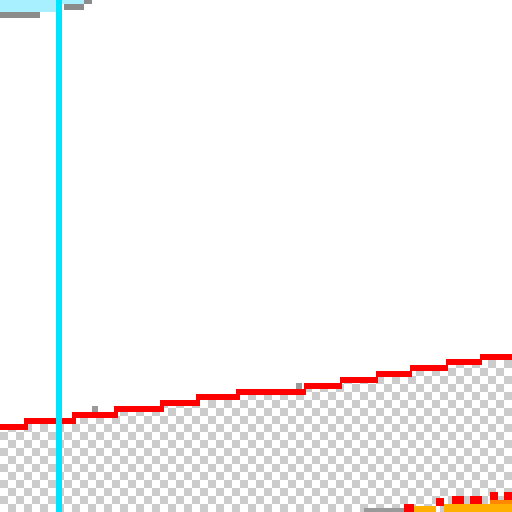 This screenshot has height=512, width=512. I want to click on edge-antialias-pixels, so click(197, 397).